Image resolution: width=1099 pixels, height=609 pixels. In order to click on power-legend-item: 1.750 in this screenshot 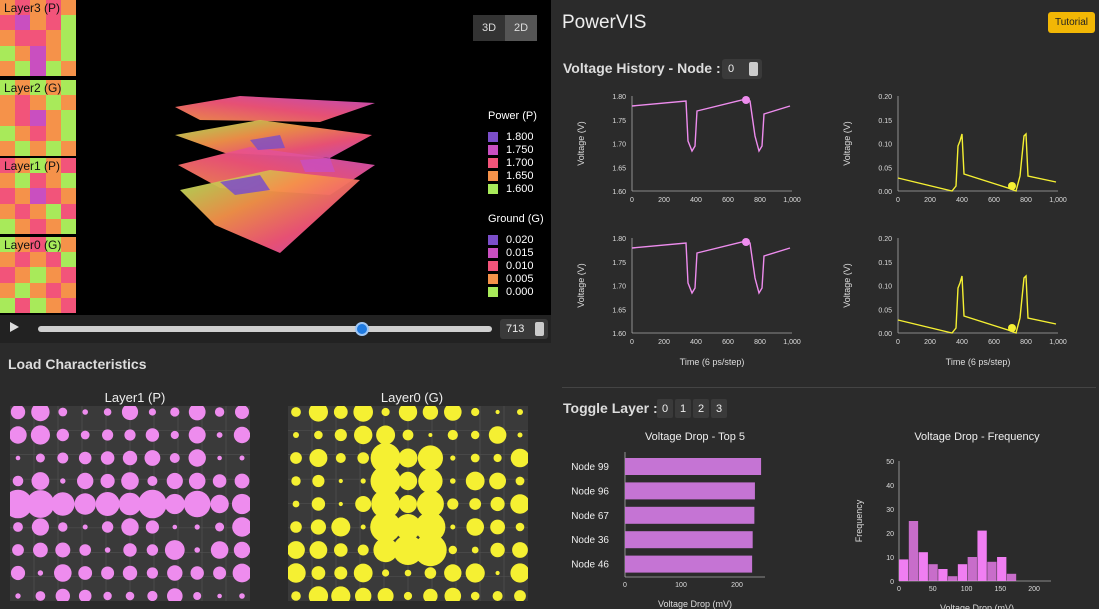, I will do `click(512, 149)`.